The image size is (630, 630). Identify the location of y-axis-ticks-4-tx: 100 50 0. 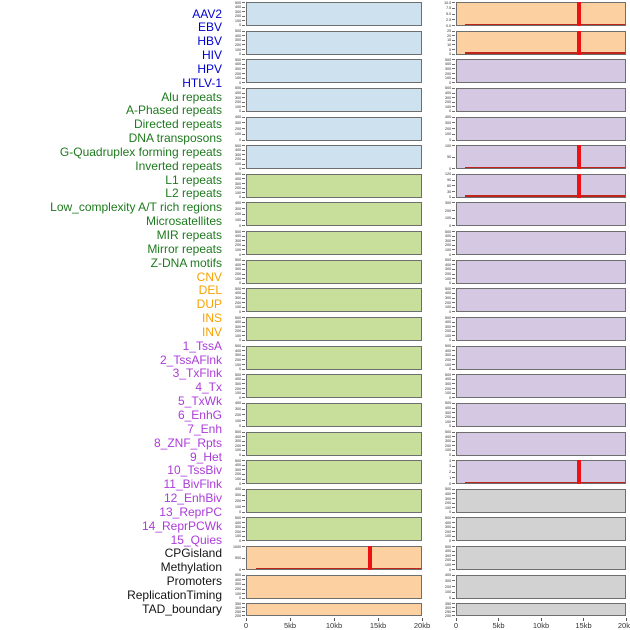
(442, 157).